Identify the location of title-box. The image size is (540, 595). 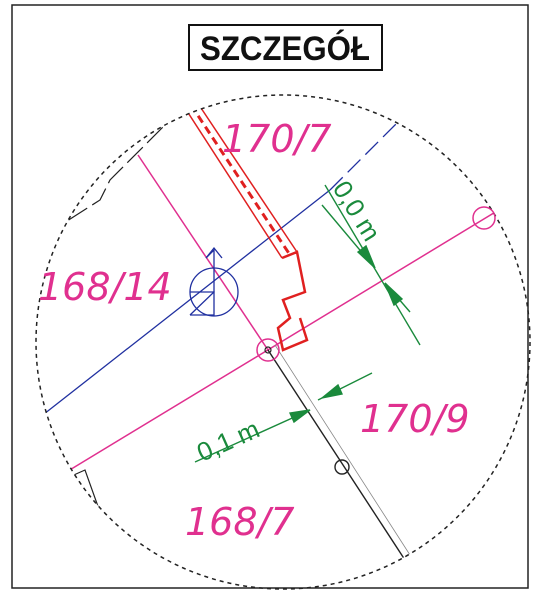
(285, 47).